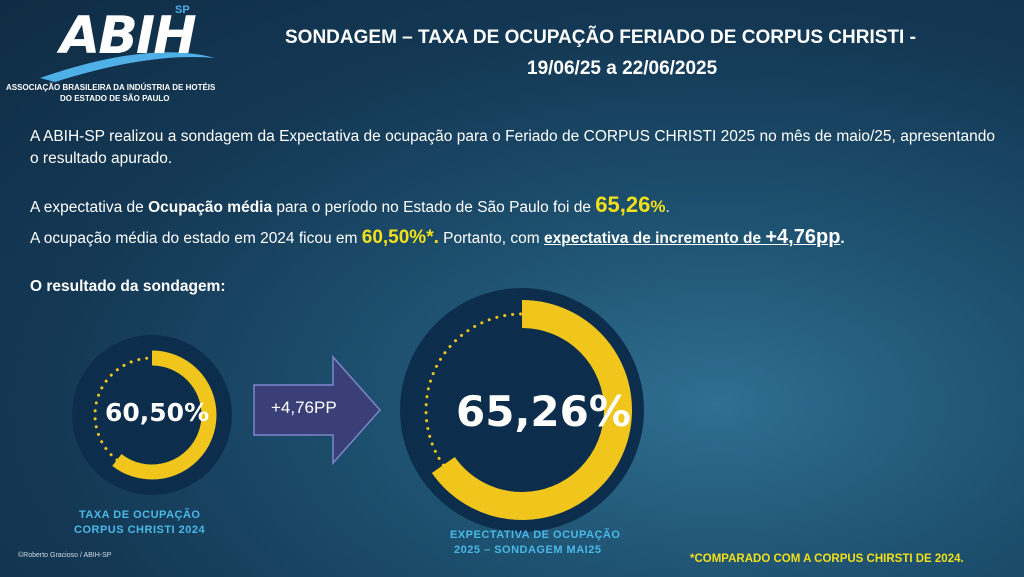 The image size is (1024, 577). Describe the element at coordinates (543, 411) in the screenshot. I see `right-gauge-value: 65,26%` at that location.